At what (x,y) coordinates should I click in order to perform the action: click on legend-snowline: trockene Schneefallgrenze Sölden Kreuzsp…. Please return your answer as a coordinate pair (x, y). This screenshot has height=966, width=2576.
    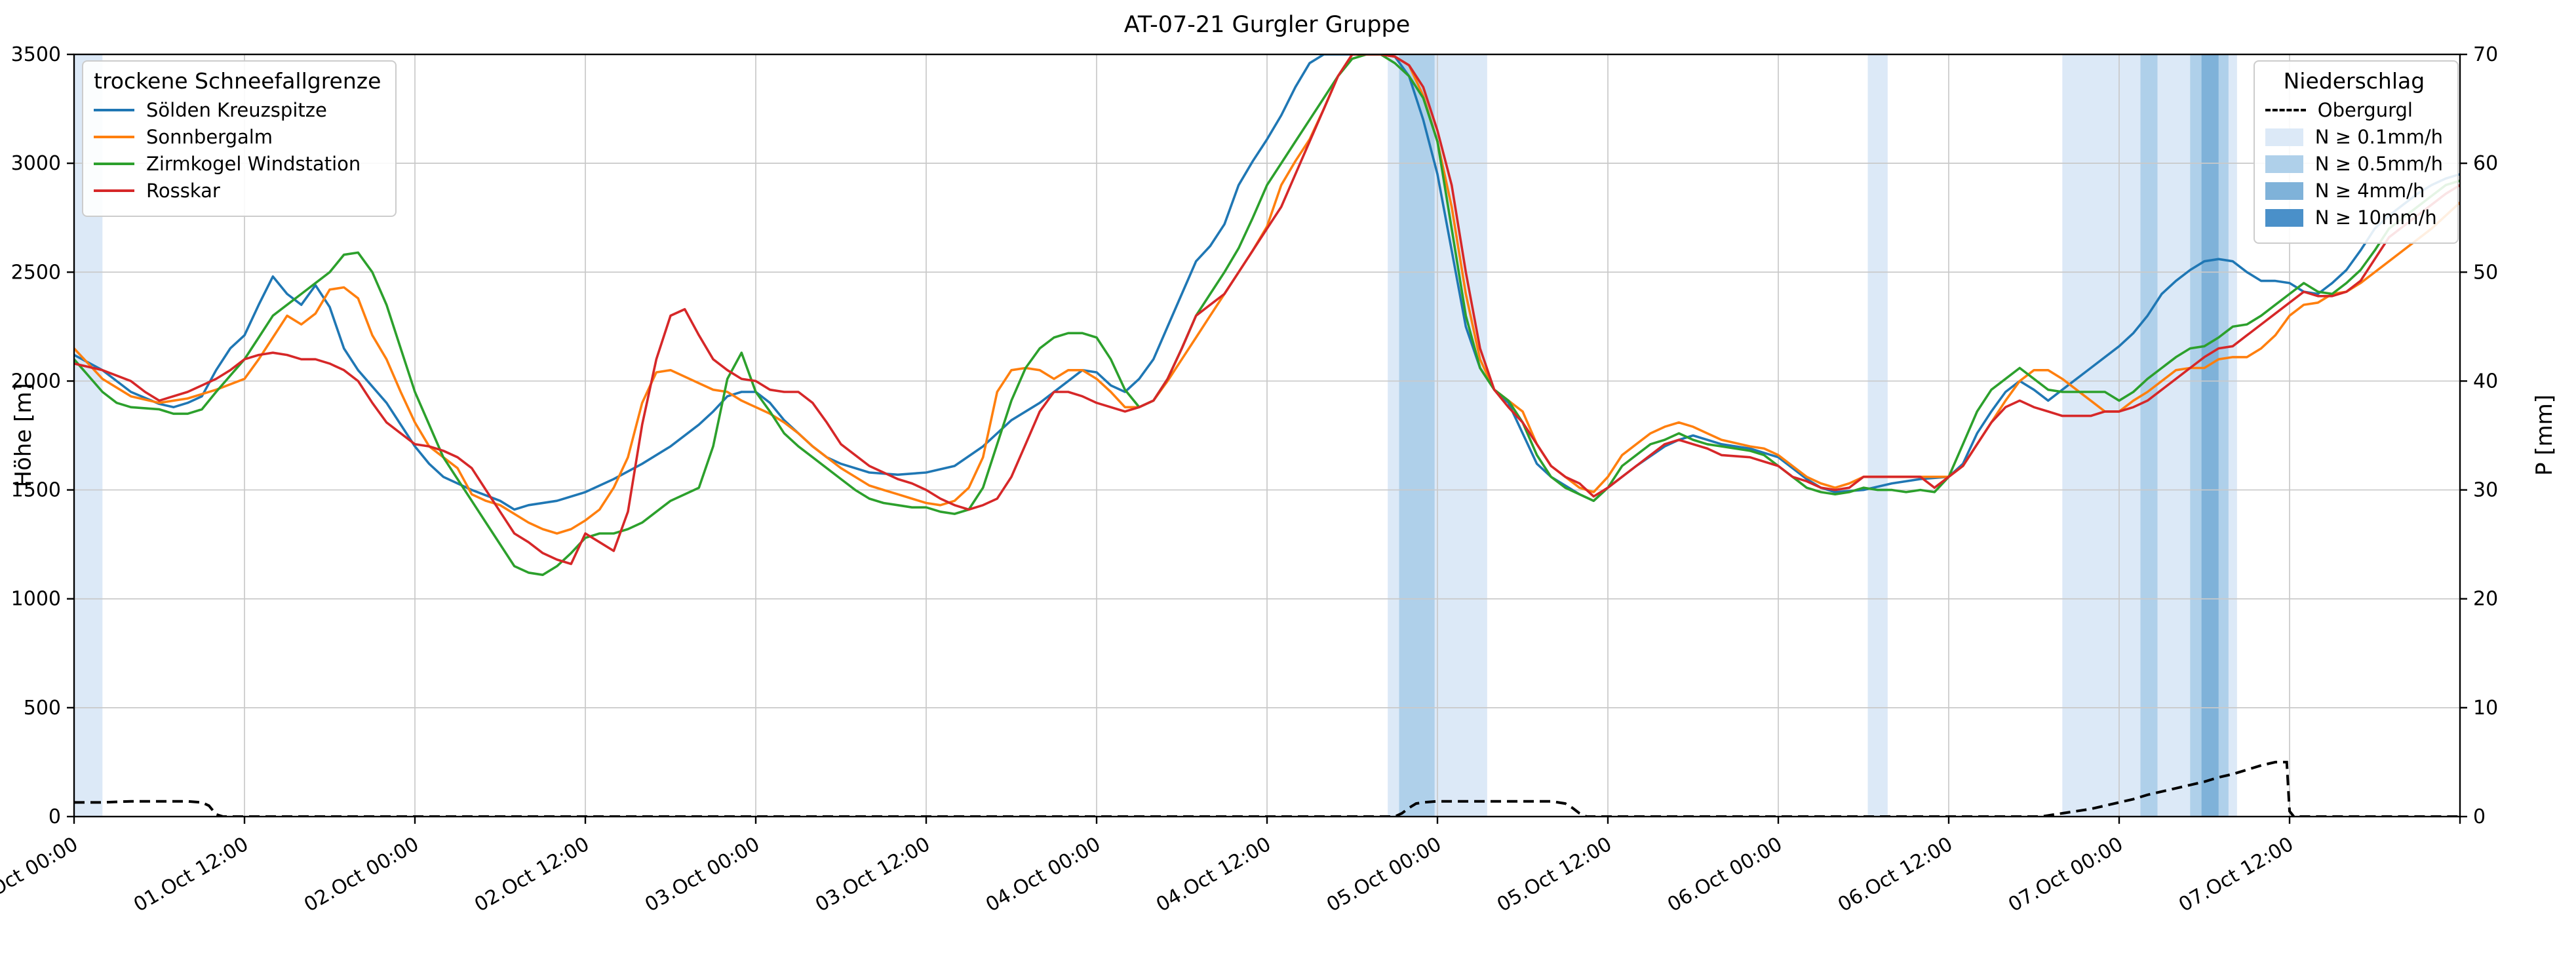
    Looking at the image, I should click on (239, 138).